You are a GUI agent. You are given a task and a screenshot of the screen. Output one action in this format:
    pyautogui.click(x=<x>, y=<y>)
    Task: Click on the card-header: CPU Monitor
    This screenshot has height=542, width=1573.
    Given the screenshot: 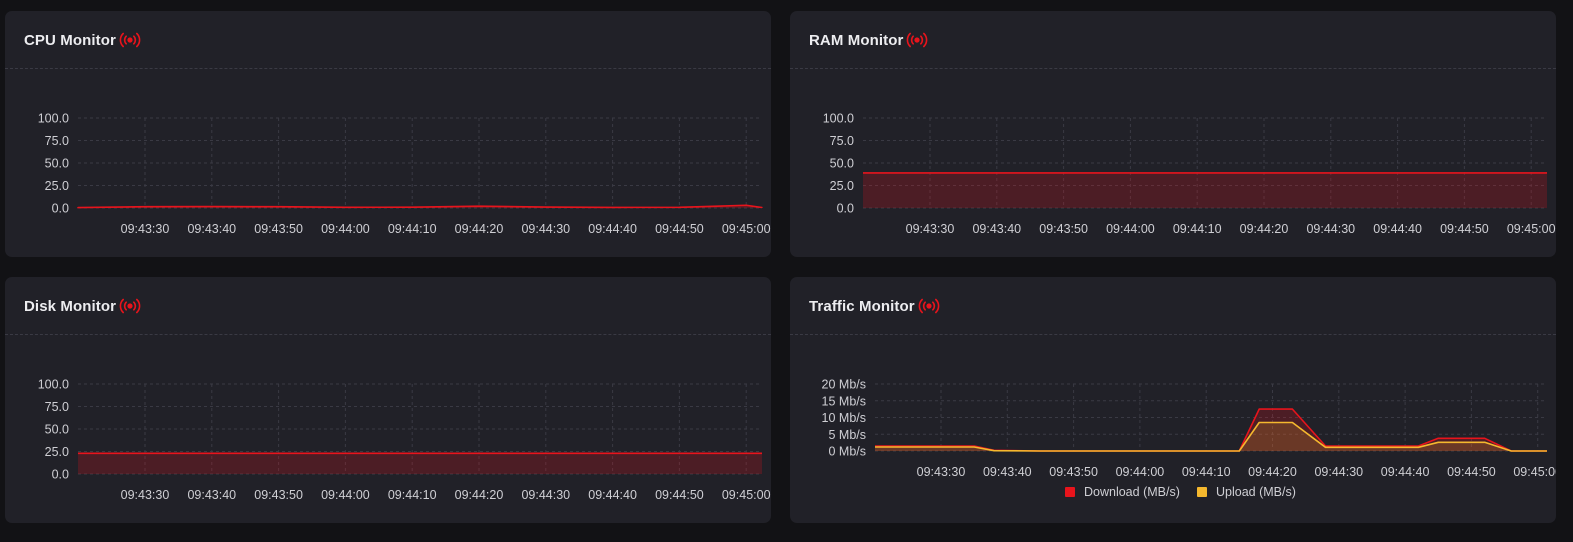 What is the action you would take?
    pyautogui.click(x=388, y=40)
    